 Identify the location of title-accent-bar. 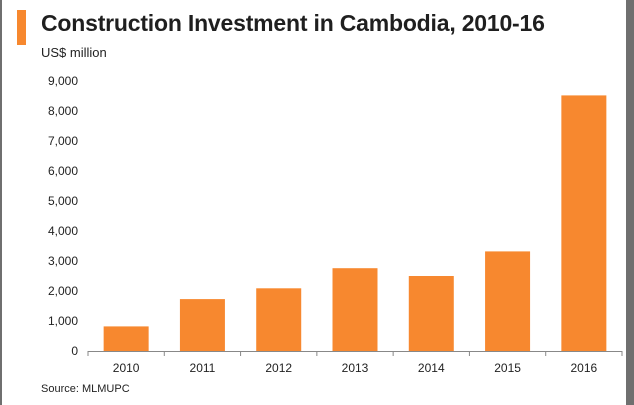
(21, 27).